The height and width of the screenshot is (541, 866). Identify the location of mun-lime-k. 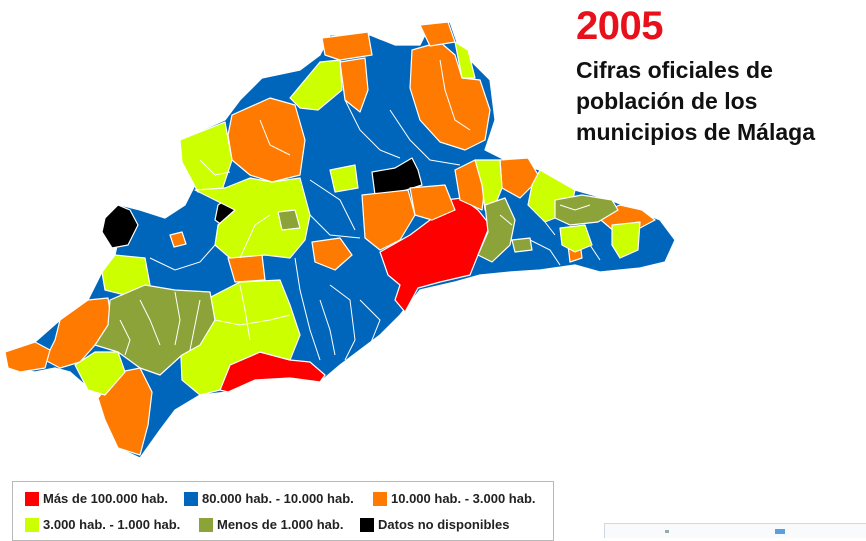
(626, 240).